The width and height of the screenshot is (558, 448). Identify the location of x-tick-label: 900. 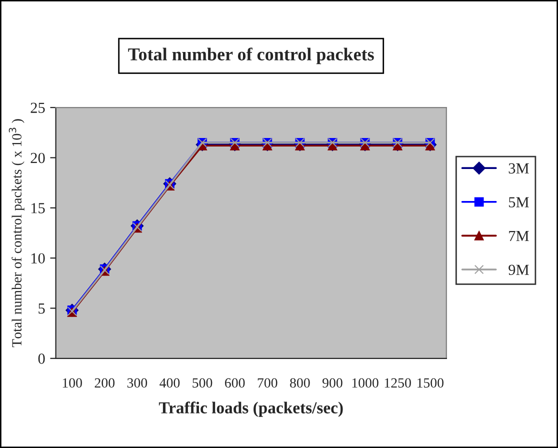
(332, 383).